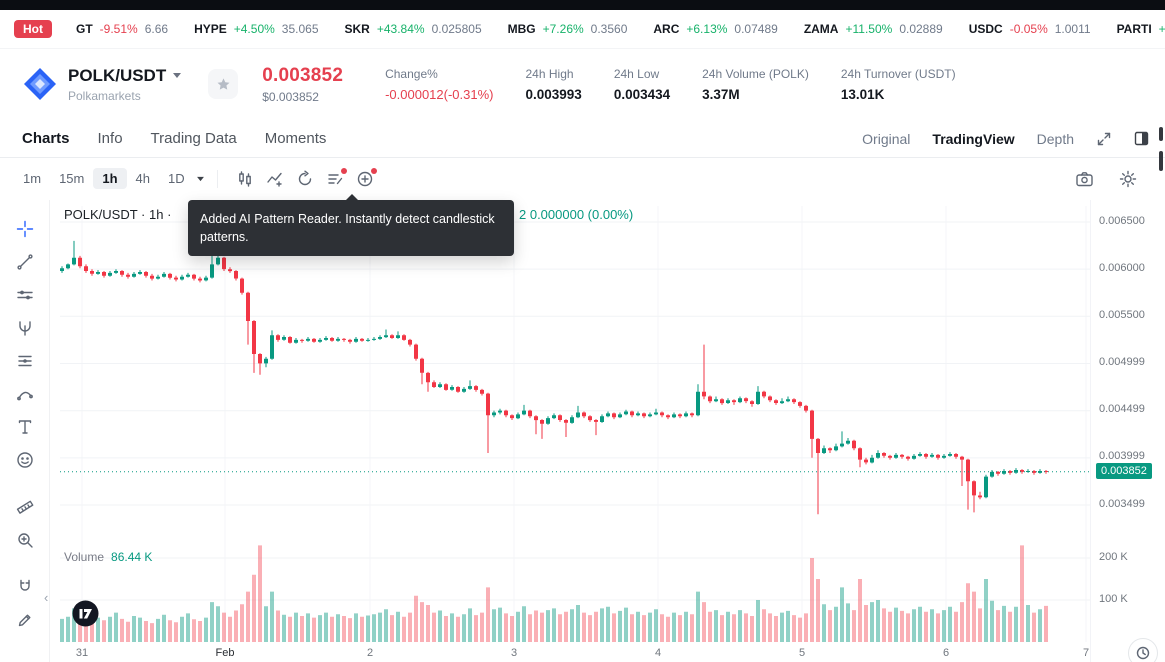  I want to click on interval-4h: 4h, so click(142, 178).